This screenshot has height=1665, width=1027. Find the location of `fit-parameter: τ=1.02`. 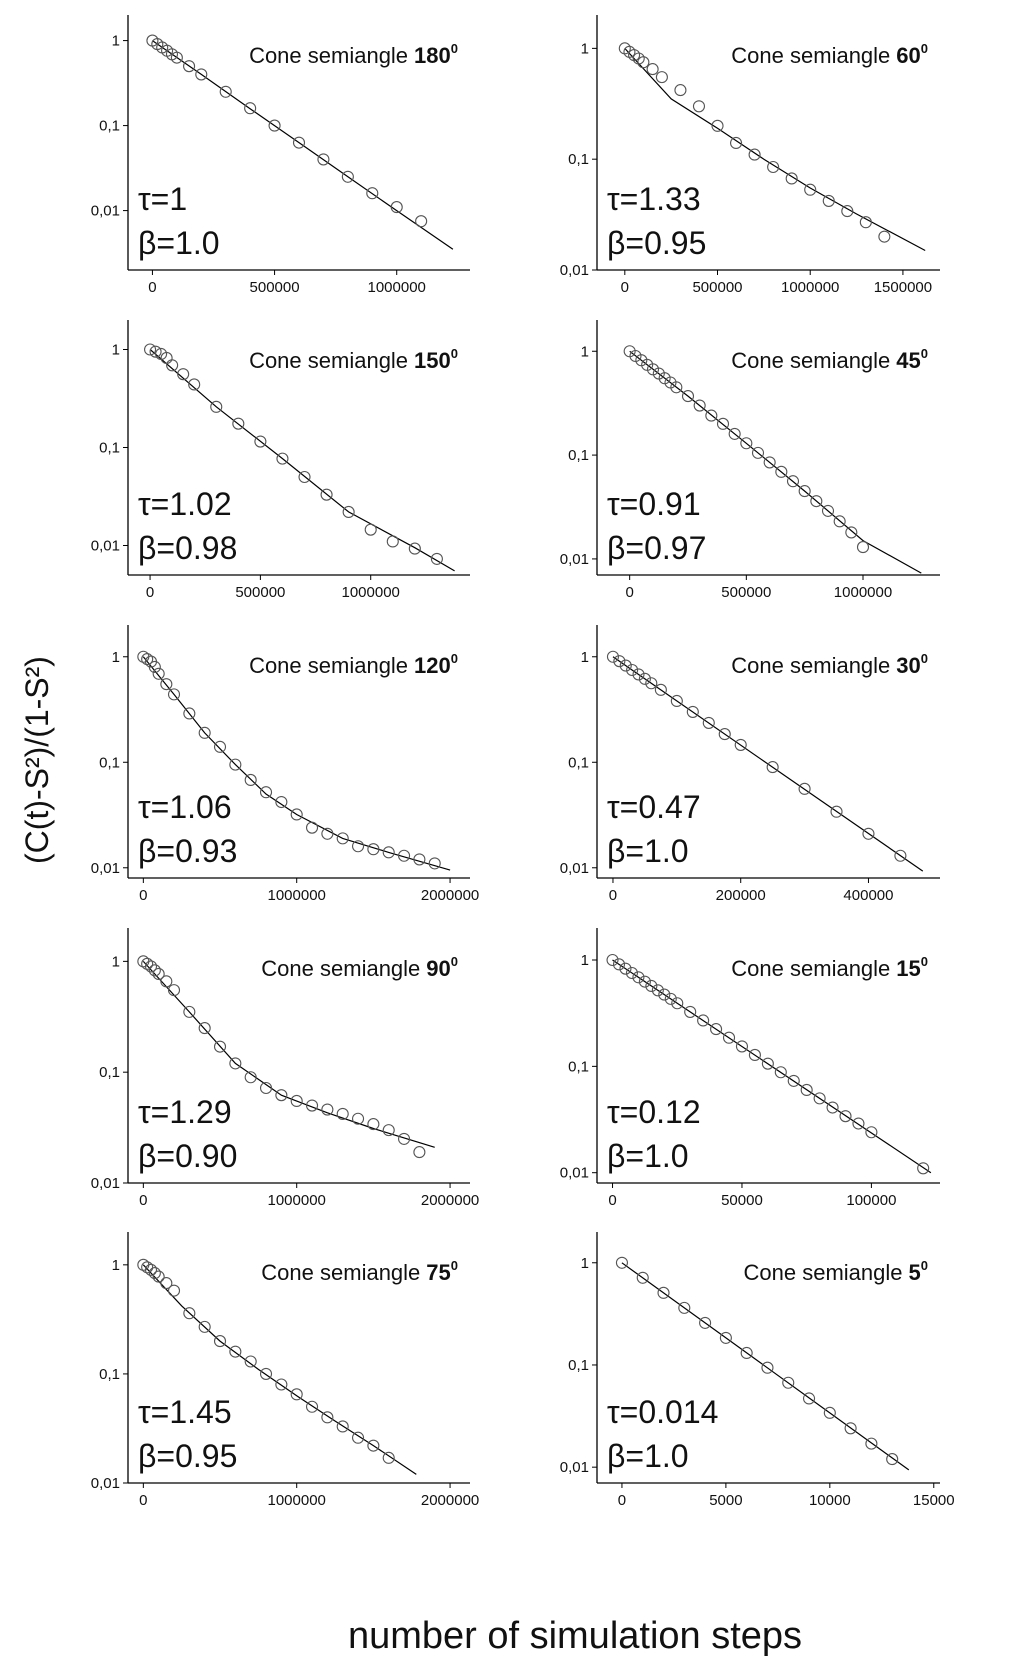

fit-parameter: τ=1.02 is located at coordinates (185, 504).